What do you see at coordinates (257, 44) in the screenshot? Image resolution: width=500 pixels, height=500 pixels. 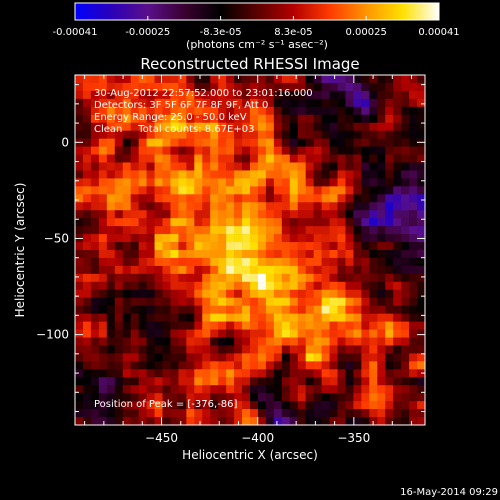 I see `colorbar-units: (photons cm⁻² s⁻¹ asec⁻²)` at bounding box center [257, 44].